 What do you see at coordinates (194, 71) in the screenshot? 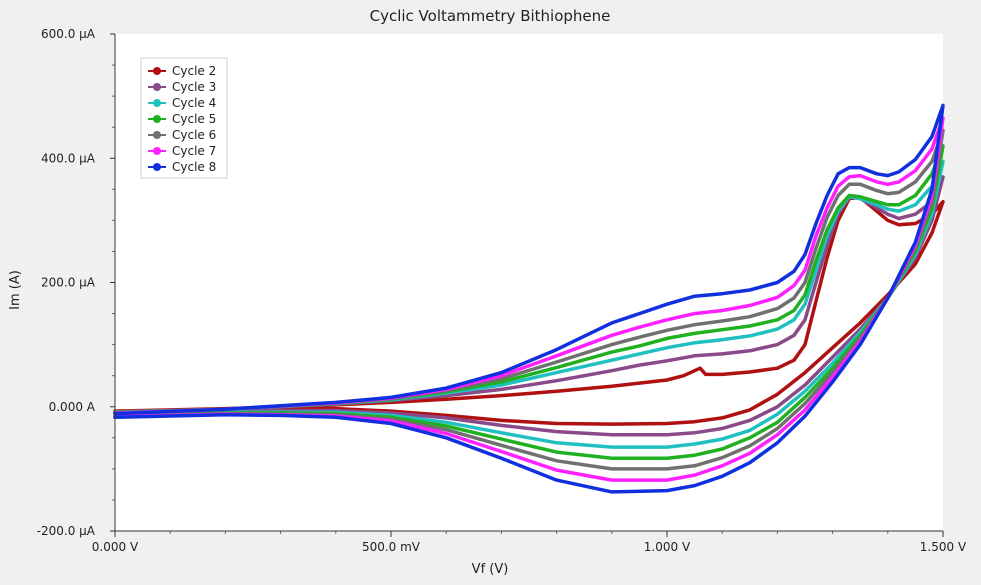
I see `legend-label: Cycle 2` at bounding box center [194, 71].